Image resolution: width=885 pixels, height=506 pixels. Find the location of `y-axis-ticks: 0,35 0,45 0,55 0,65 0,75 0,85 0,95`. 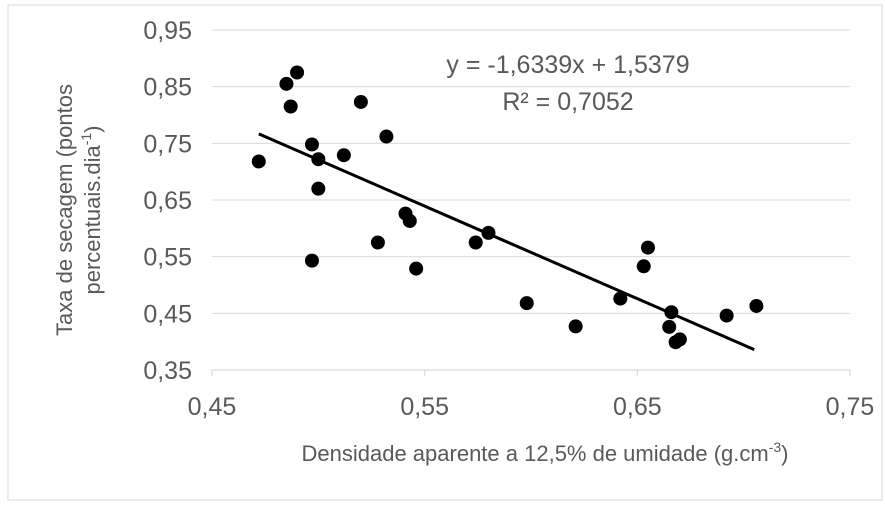

y-axis-ticks: 0,35 0,45 0,55 0,65 0,75 0,85 0,95 is located at coordinates (167, 201).